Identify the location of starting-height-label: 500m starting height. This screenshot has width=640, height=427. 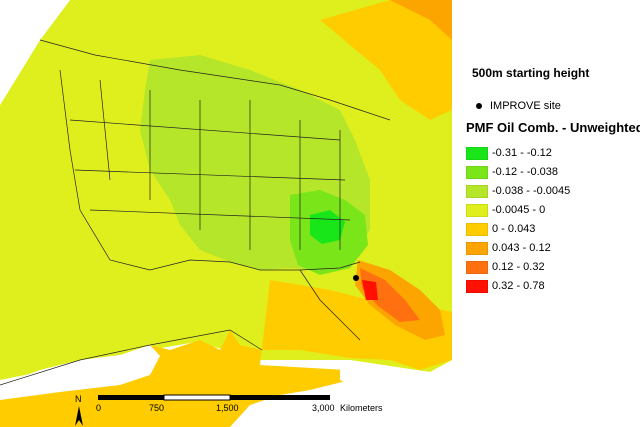
(531, 73).